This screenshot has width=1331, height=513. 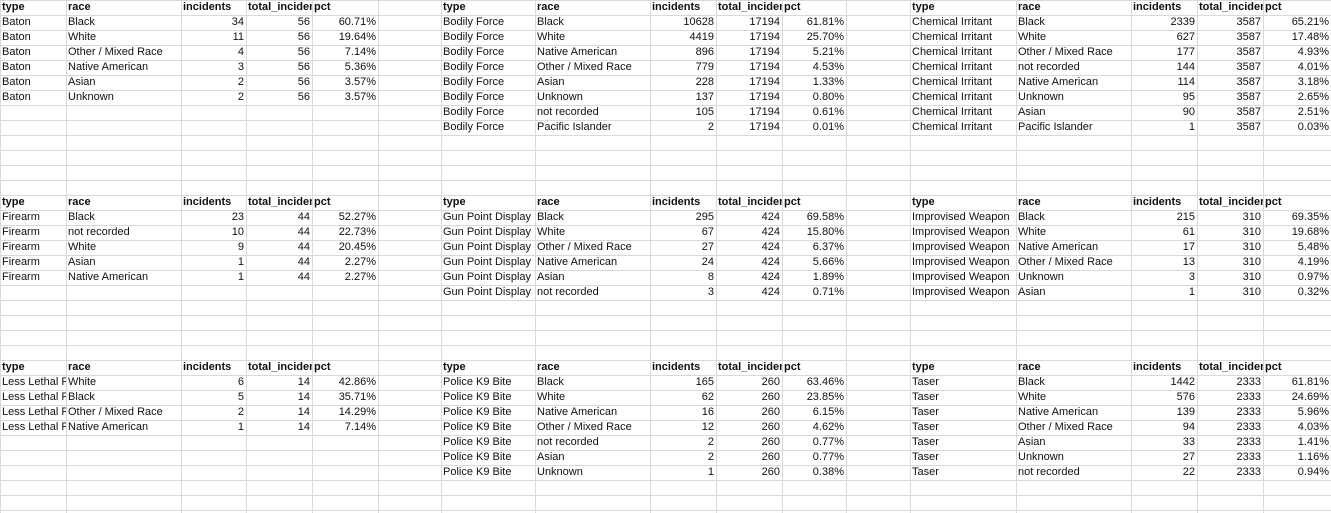 What do you see at coordinates (360, 427) in the screenshot?
I see `pct-cell: 7.14%` at bounding box center [360, 427].